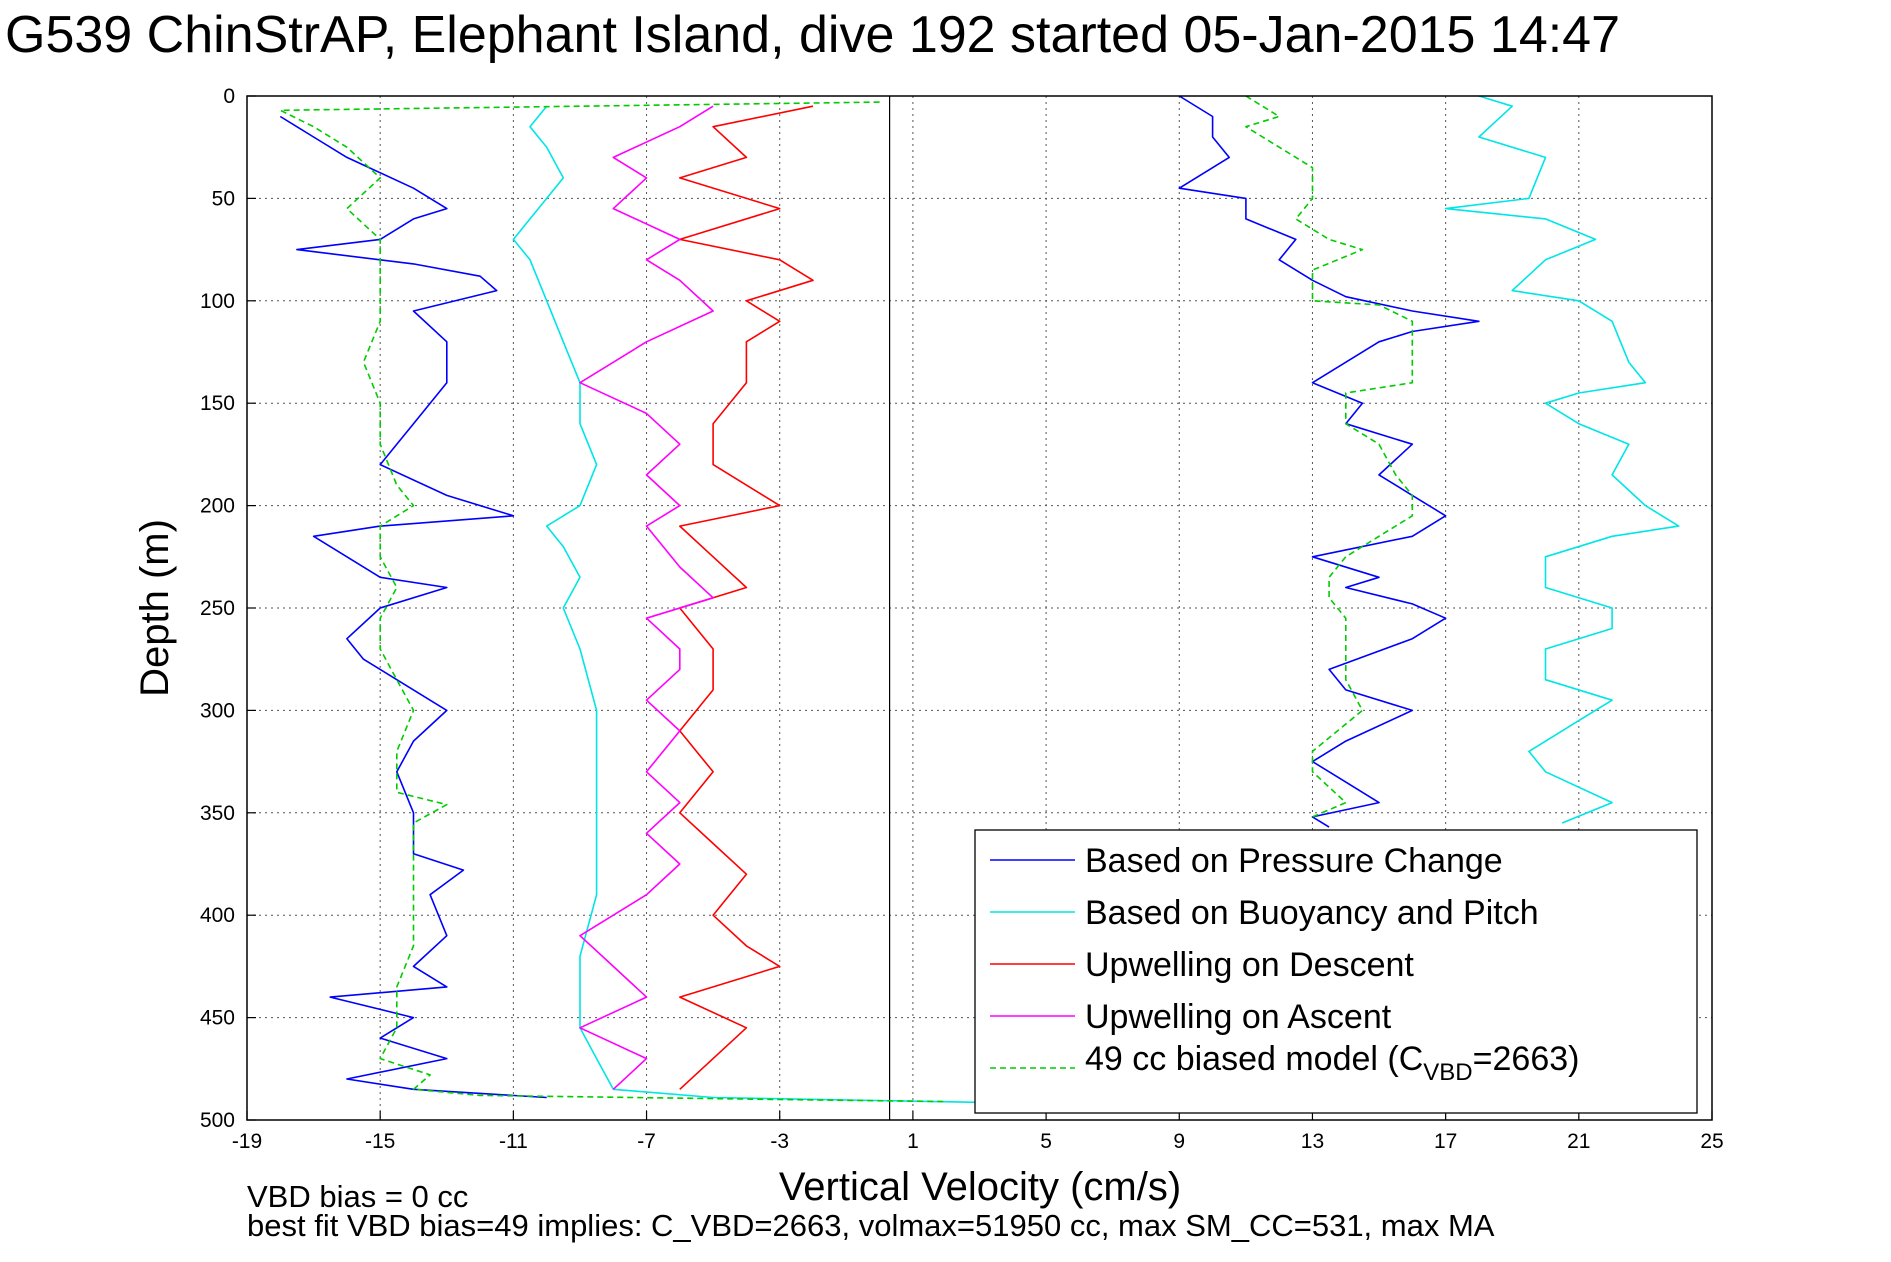  Describe the element at coordinates (646, 1141) in the screenshot. I see `x-tick-label: -7` at that location.